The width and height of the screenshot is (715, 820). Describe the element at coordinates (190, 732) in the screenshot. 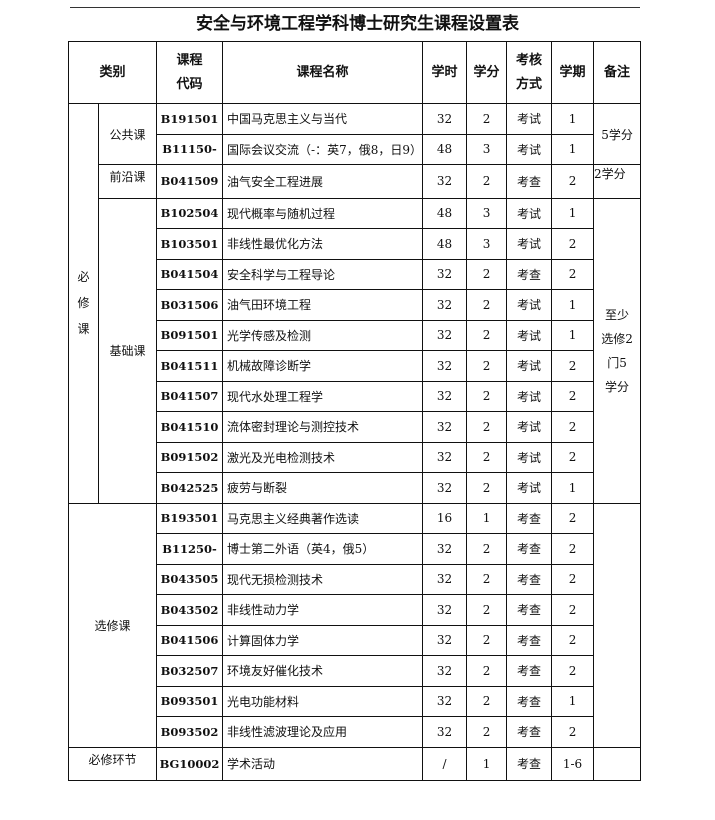

I see `course-code: B093502` at that location.